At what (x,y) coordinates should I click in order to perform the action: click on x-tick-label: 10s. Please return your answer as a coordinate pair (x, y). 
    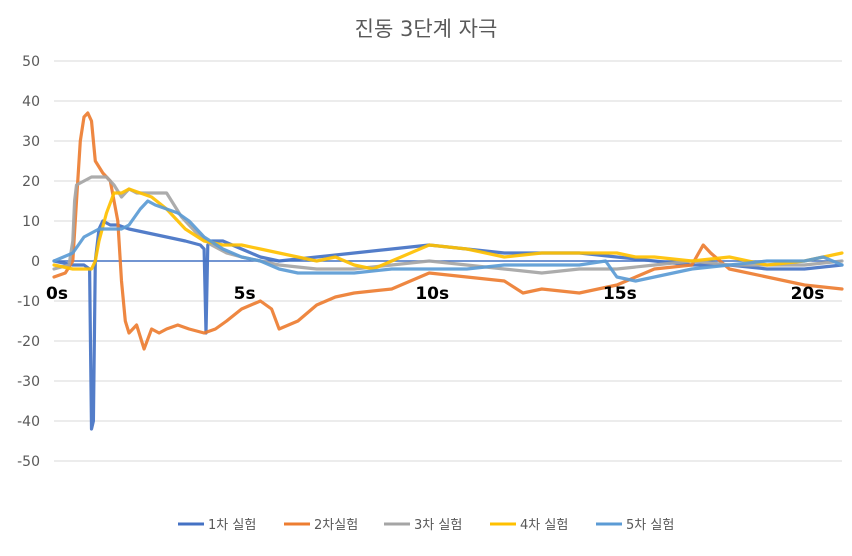
    Looking at the image, I should click on (432, 294).